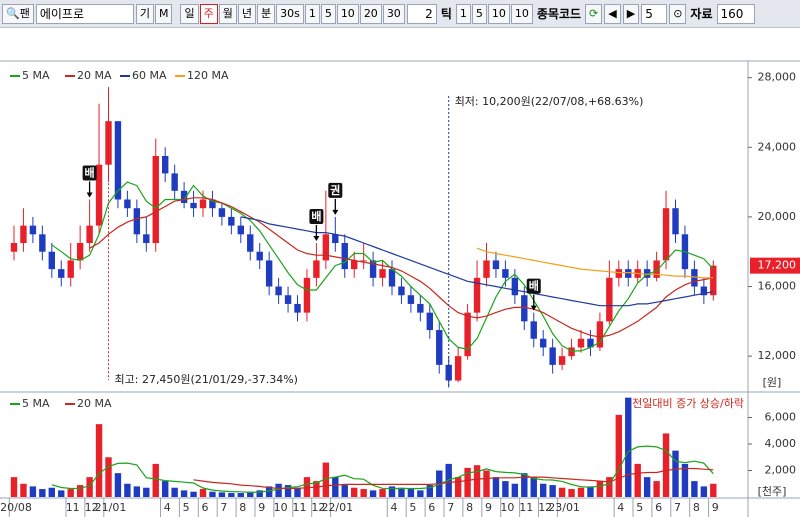  What do you see at coordinates (777, 286) in the screenshot?
I see `y-tick-label: 16,000` at bounding box center [777, 286].